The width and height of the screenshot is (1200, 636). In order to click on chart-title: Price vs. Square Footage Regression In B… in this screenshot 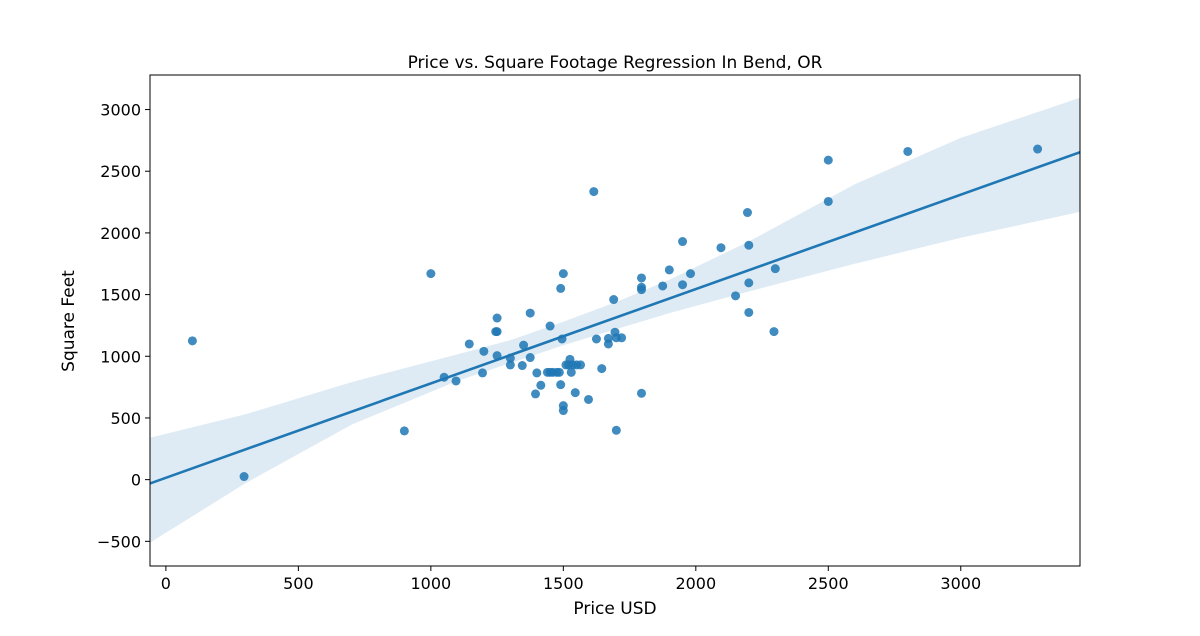, I will do `click(615, 63)`.